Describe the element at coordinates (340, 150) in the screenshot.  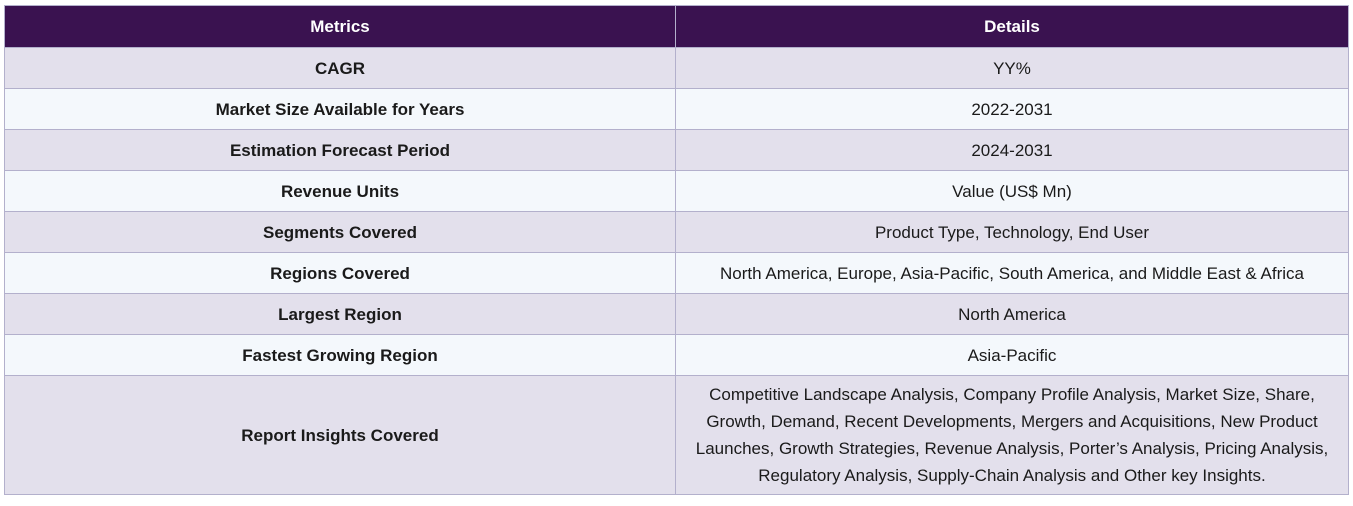
I see `metric-cell: Estimation Forecast Period` at that location.